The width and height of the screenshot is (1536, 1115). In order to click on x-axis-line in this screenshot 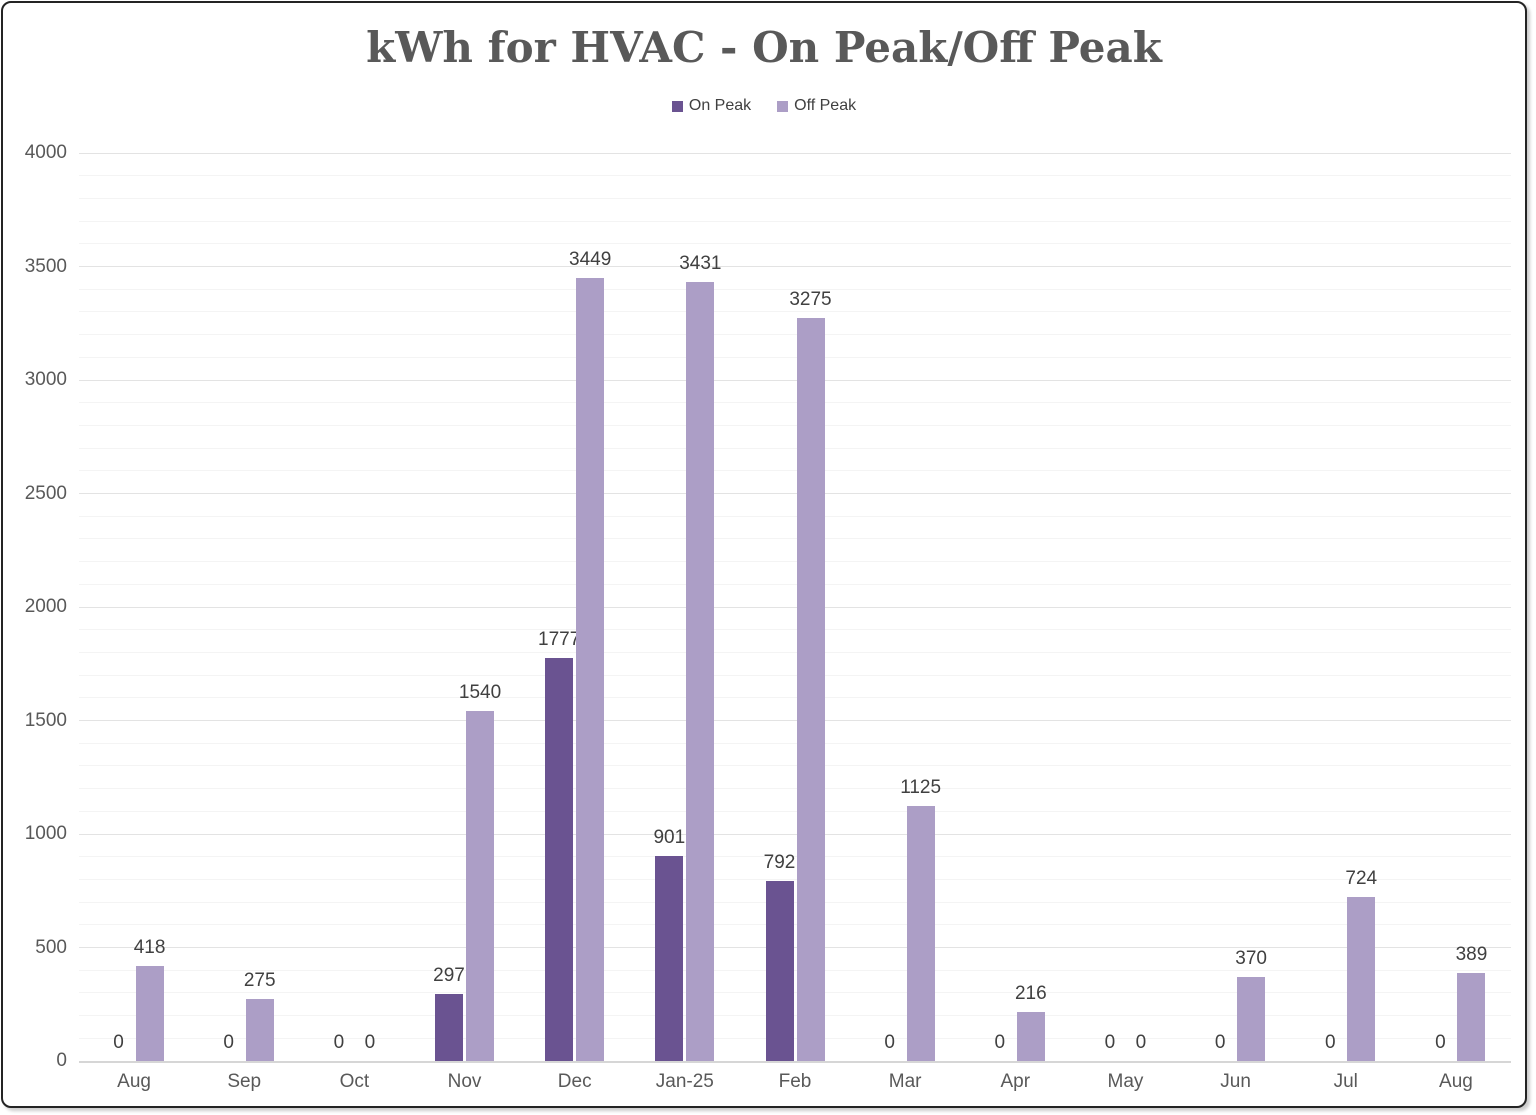, I will do `click(795, 1061)`.